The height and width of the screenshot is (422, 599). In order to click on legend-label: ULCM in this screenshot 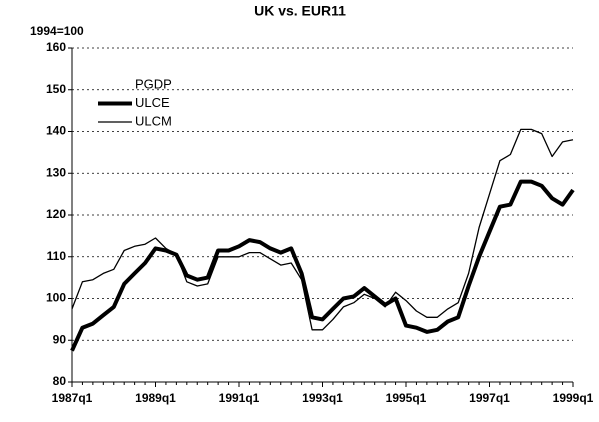, I will do `click(153, 120)`.